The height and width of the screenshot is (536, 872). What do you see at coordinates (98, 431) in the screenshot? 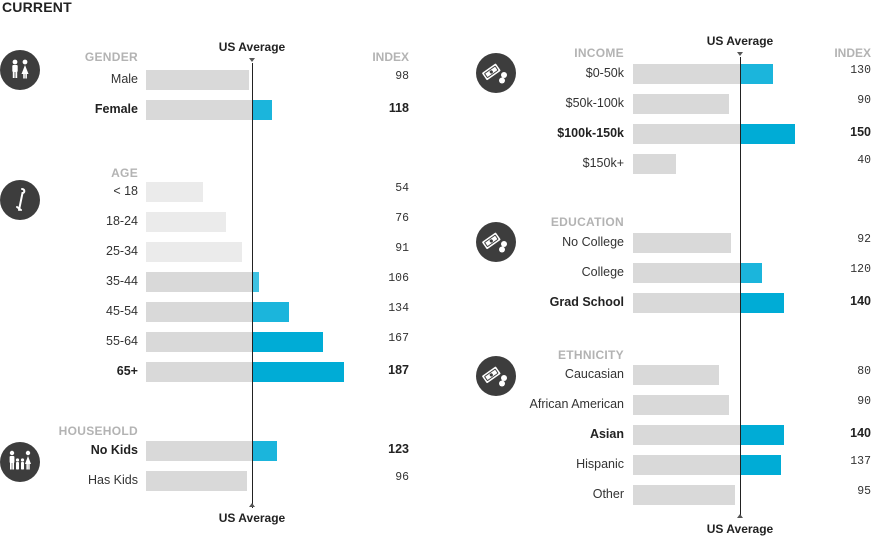
I see `section-title-household: HOUSEHOLD` at bounding box center [98, 431].